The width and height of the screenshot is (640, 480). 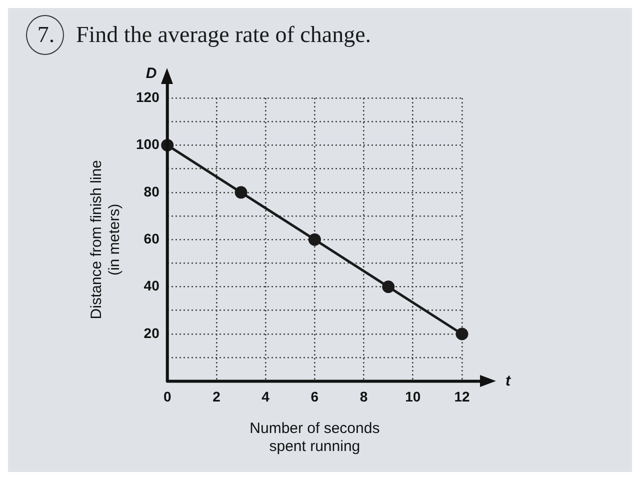 What do you see at coordinates (106, 240) in the screenshot?
I see `y-axis-title: Distance from finish line (in meters)` at bounding box center [106, 240].